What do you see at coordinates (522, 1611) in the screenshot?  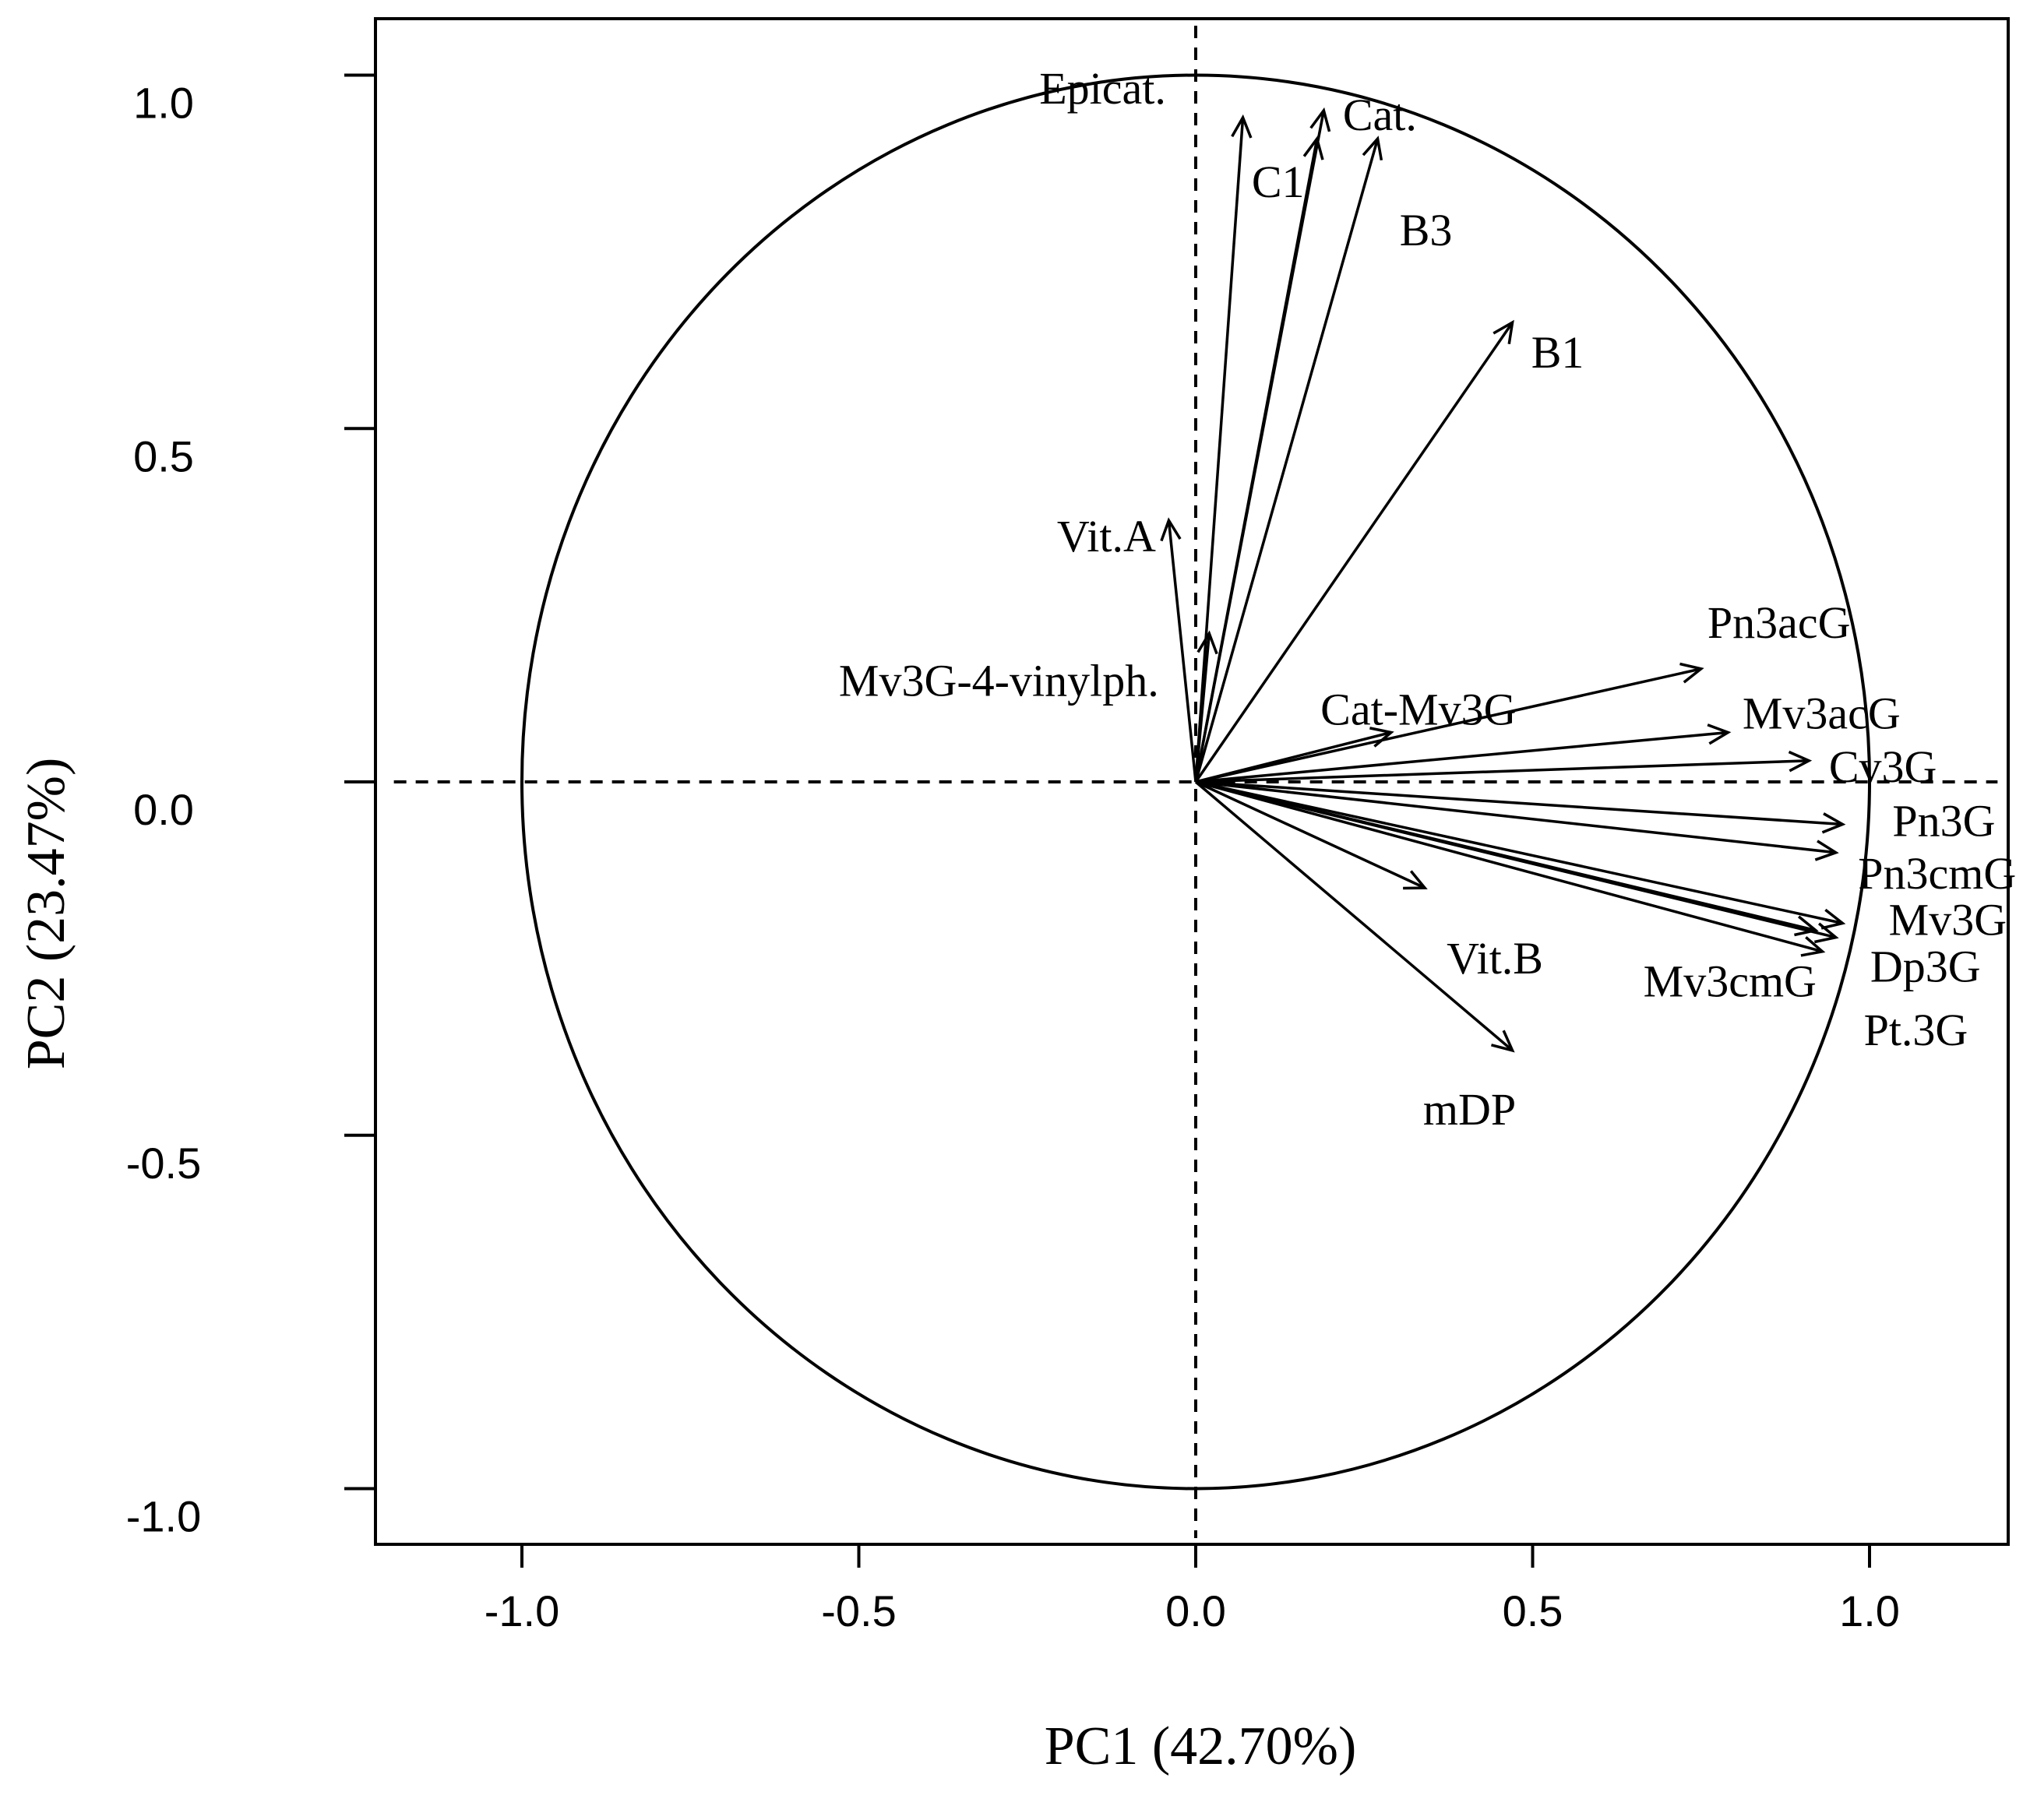 I see `x-tick-label: -1.0` at bounding box center [522, 1611].